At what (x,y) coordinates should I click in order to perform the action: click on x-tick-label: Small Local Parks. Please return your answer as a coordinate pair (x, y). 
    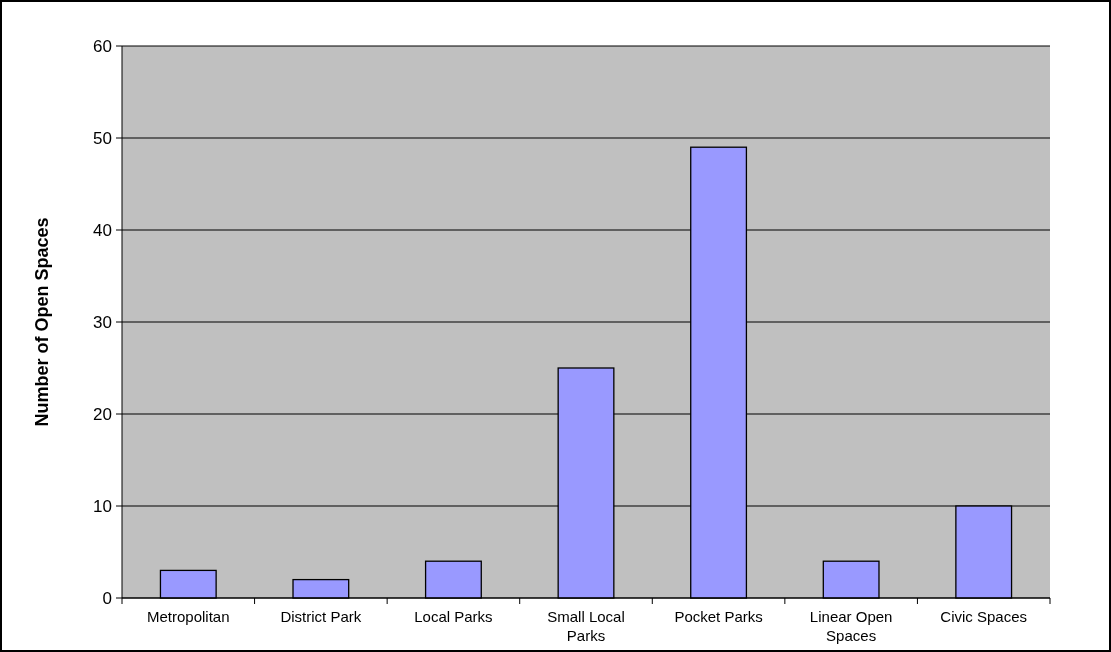
    Looking at the image, I should click on (586, 626).